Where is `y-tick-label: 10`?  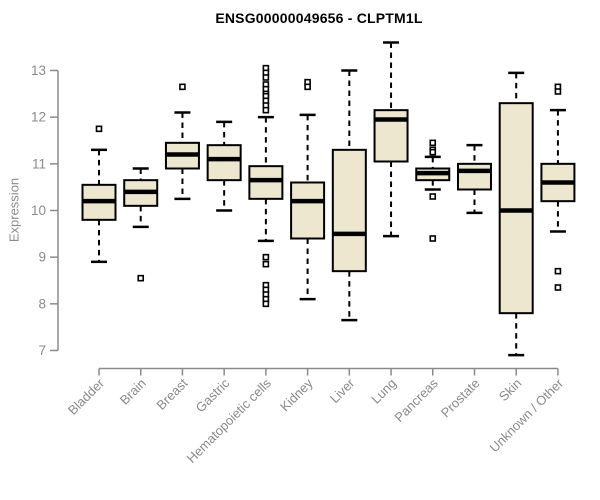 y-tick-label: 10 is located at coordinates (38, 210).